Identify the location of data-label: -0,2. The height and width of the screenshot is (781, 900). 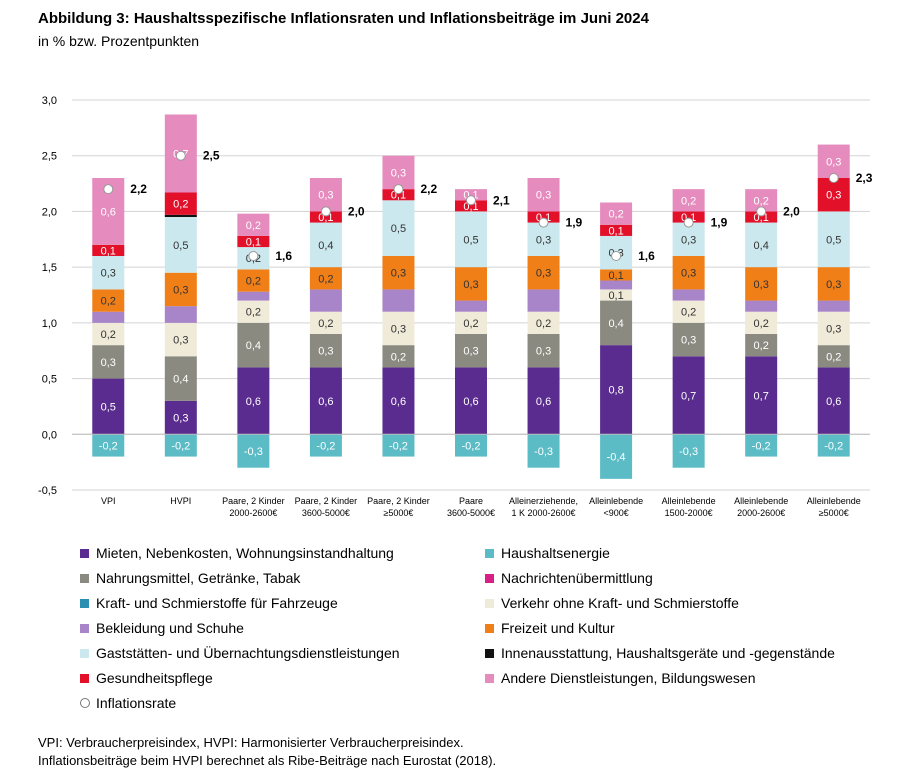
(108, 446).